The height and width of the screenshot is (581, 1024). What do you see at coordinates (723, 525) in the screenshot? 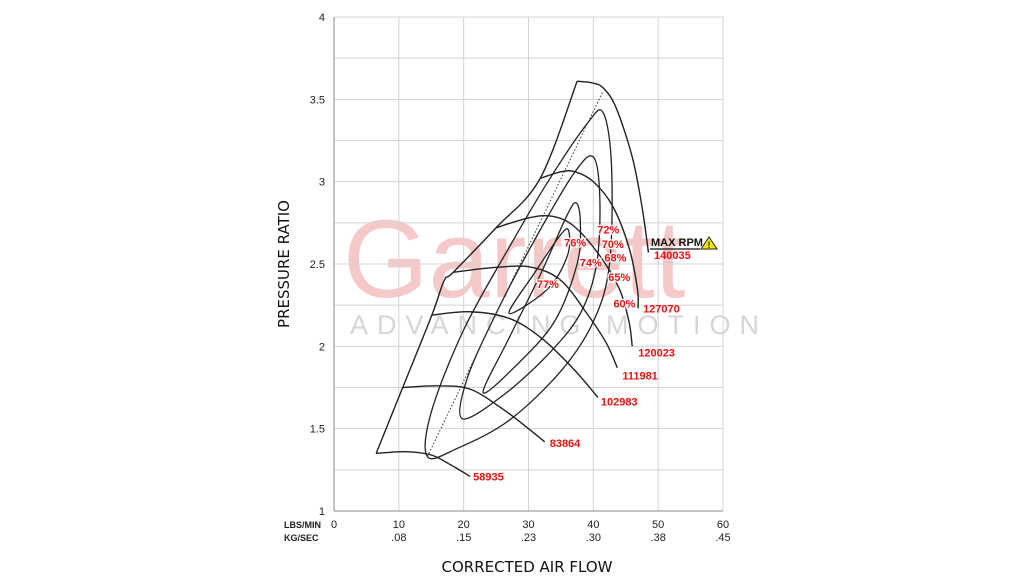
I see `x-tick-label: 60` at bounding box center [723, 525].